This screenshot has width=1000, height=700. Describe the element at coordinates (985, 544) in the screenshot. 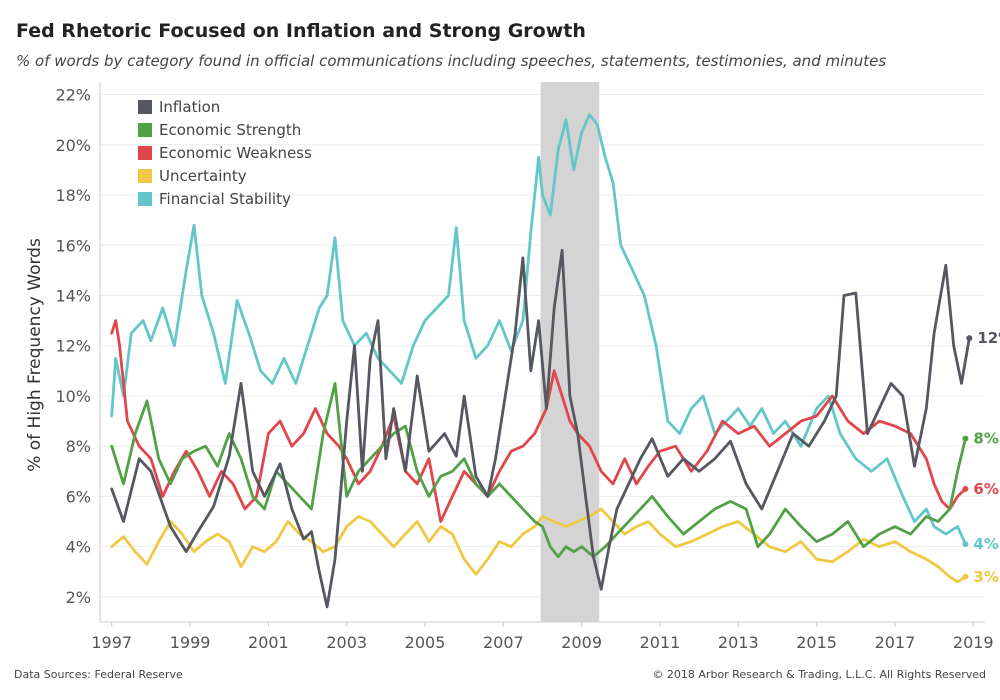

I see `end-label-financial-stability: 4%` at that location.